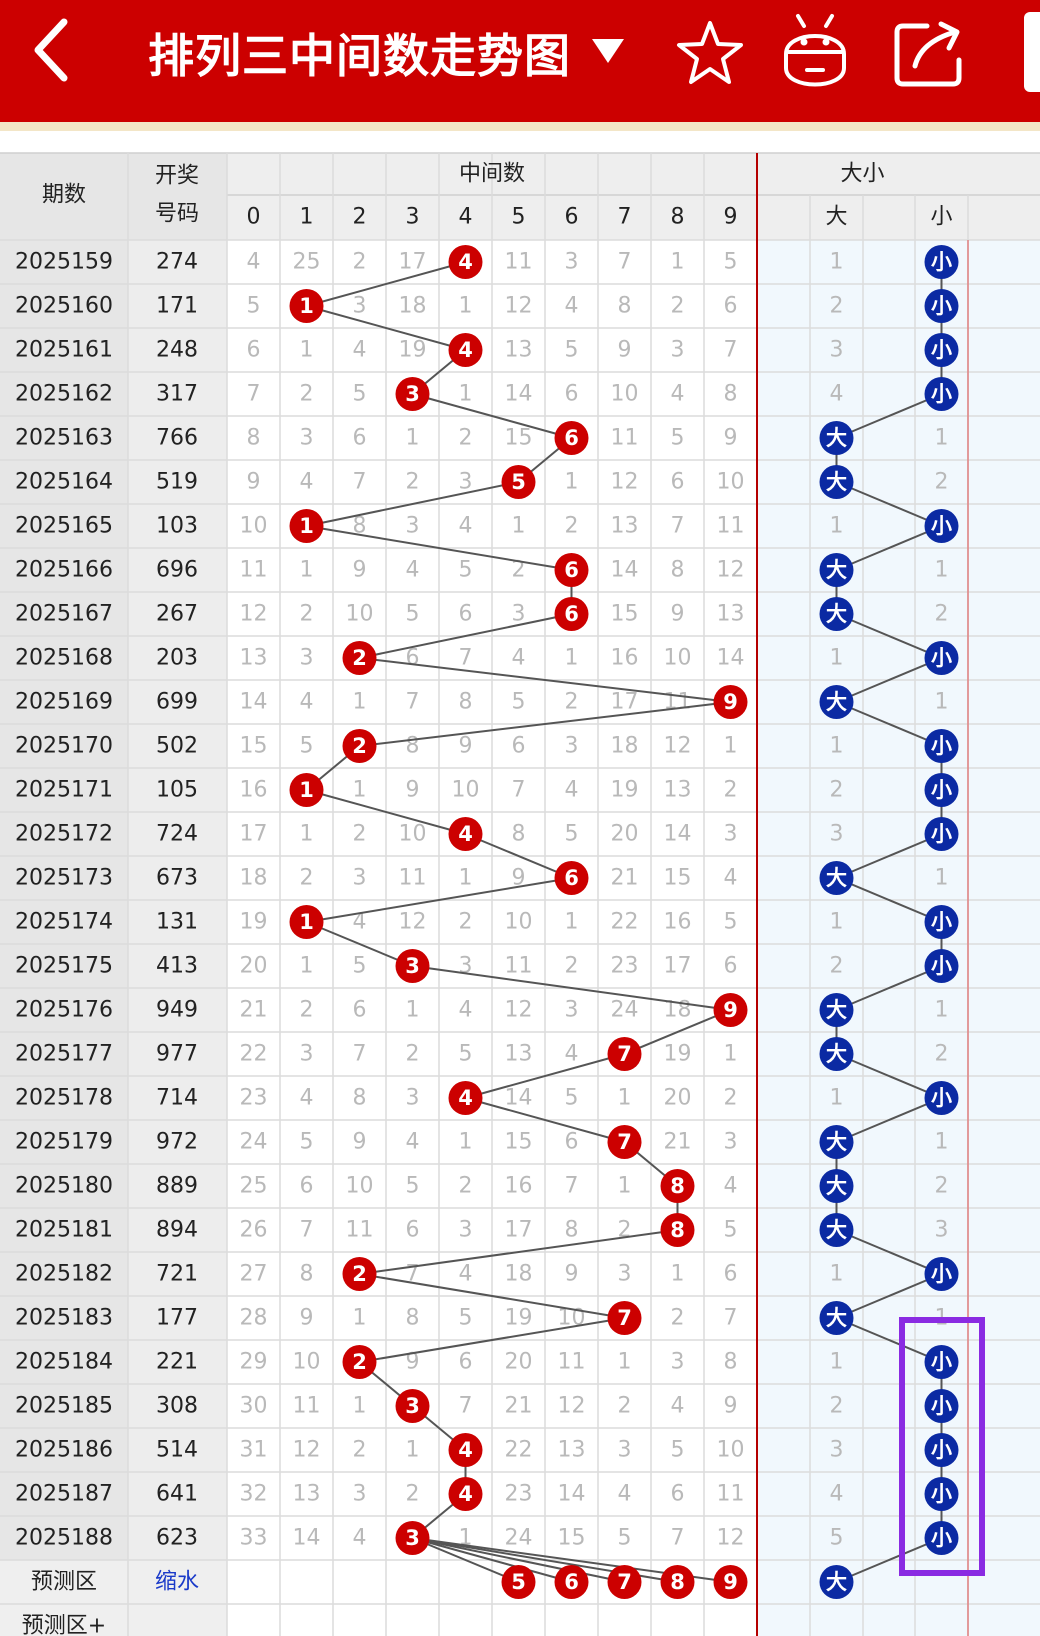 The image size is (1040, 1636). What do you see at coordinates (466, 217) in the screenshot?
I see `digit-header: 4` at bounding box center [466, 217].